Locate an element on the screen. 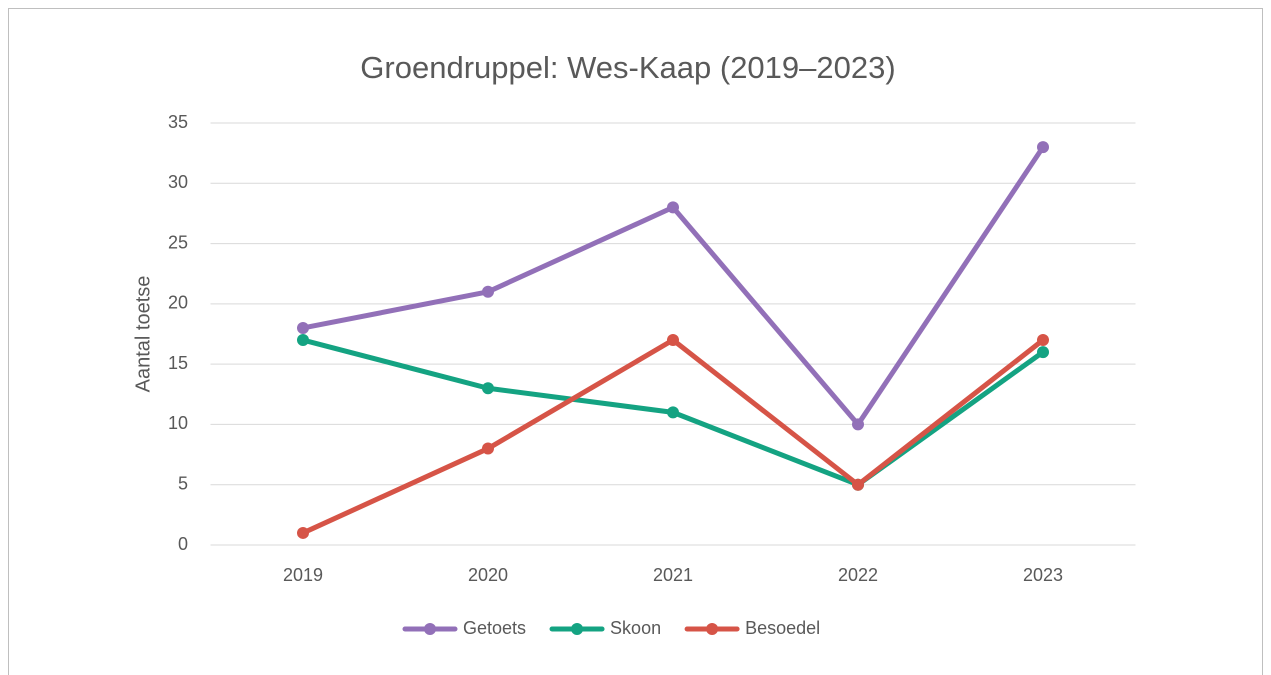 The image size is (1271, 675). x-tick-label: 2019 is located at coordinates (303, 575).